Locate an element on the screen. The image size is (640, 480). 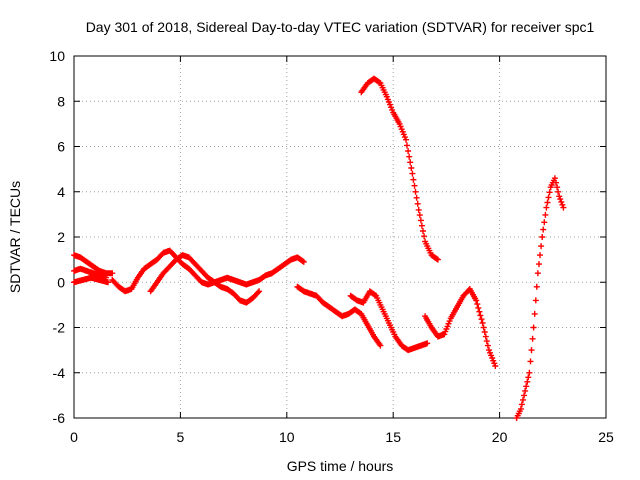
series-sat-a is located at coordinates (93, 264).